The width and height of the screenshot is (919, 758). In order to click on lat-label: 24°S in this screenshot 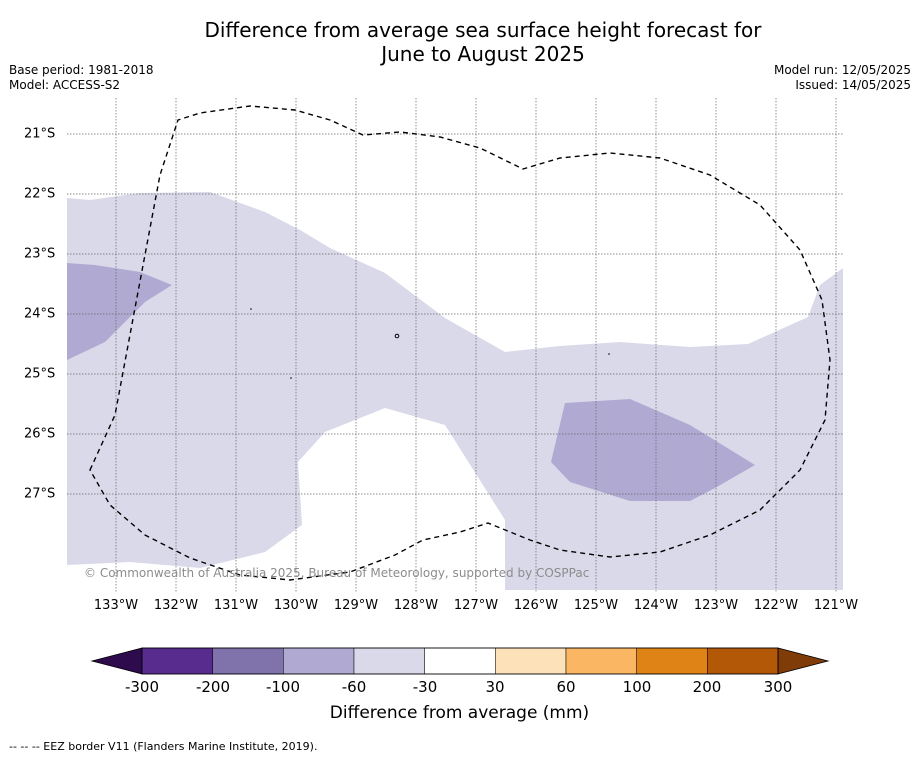, I will do `click(40, 314)`.